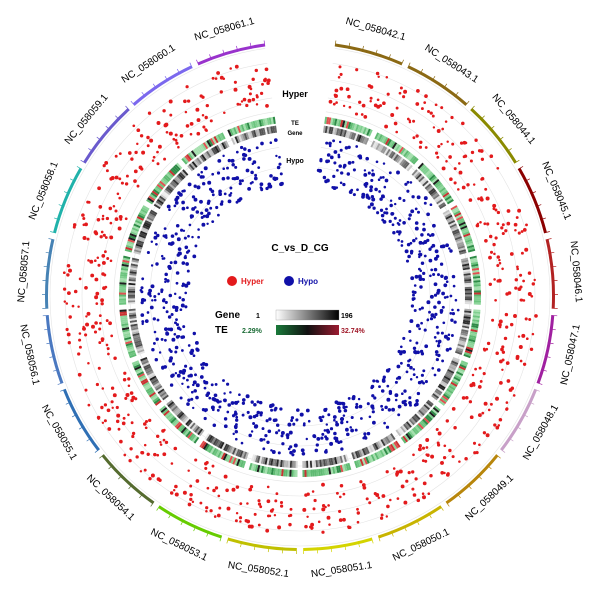 The width and height of the screenshot is (600, 600). Describe the element at coordinates (307, 315) in the screenshot. I see `gene-scale-bar` at that location.